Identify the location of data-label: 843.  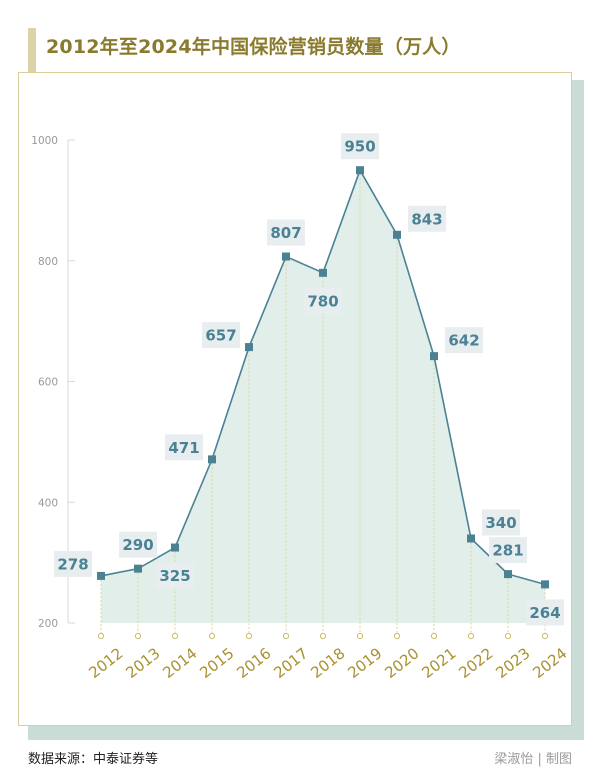
(426, 219).